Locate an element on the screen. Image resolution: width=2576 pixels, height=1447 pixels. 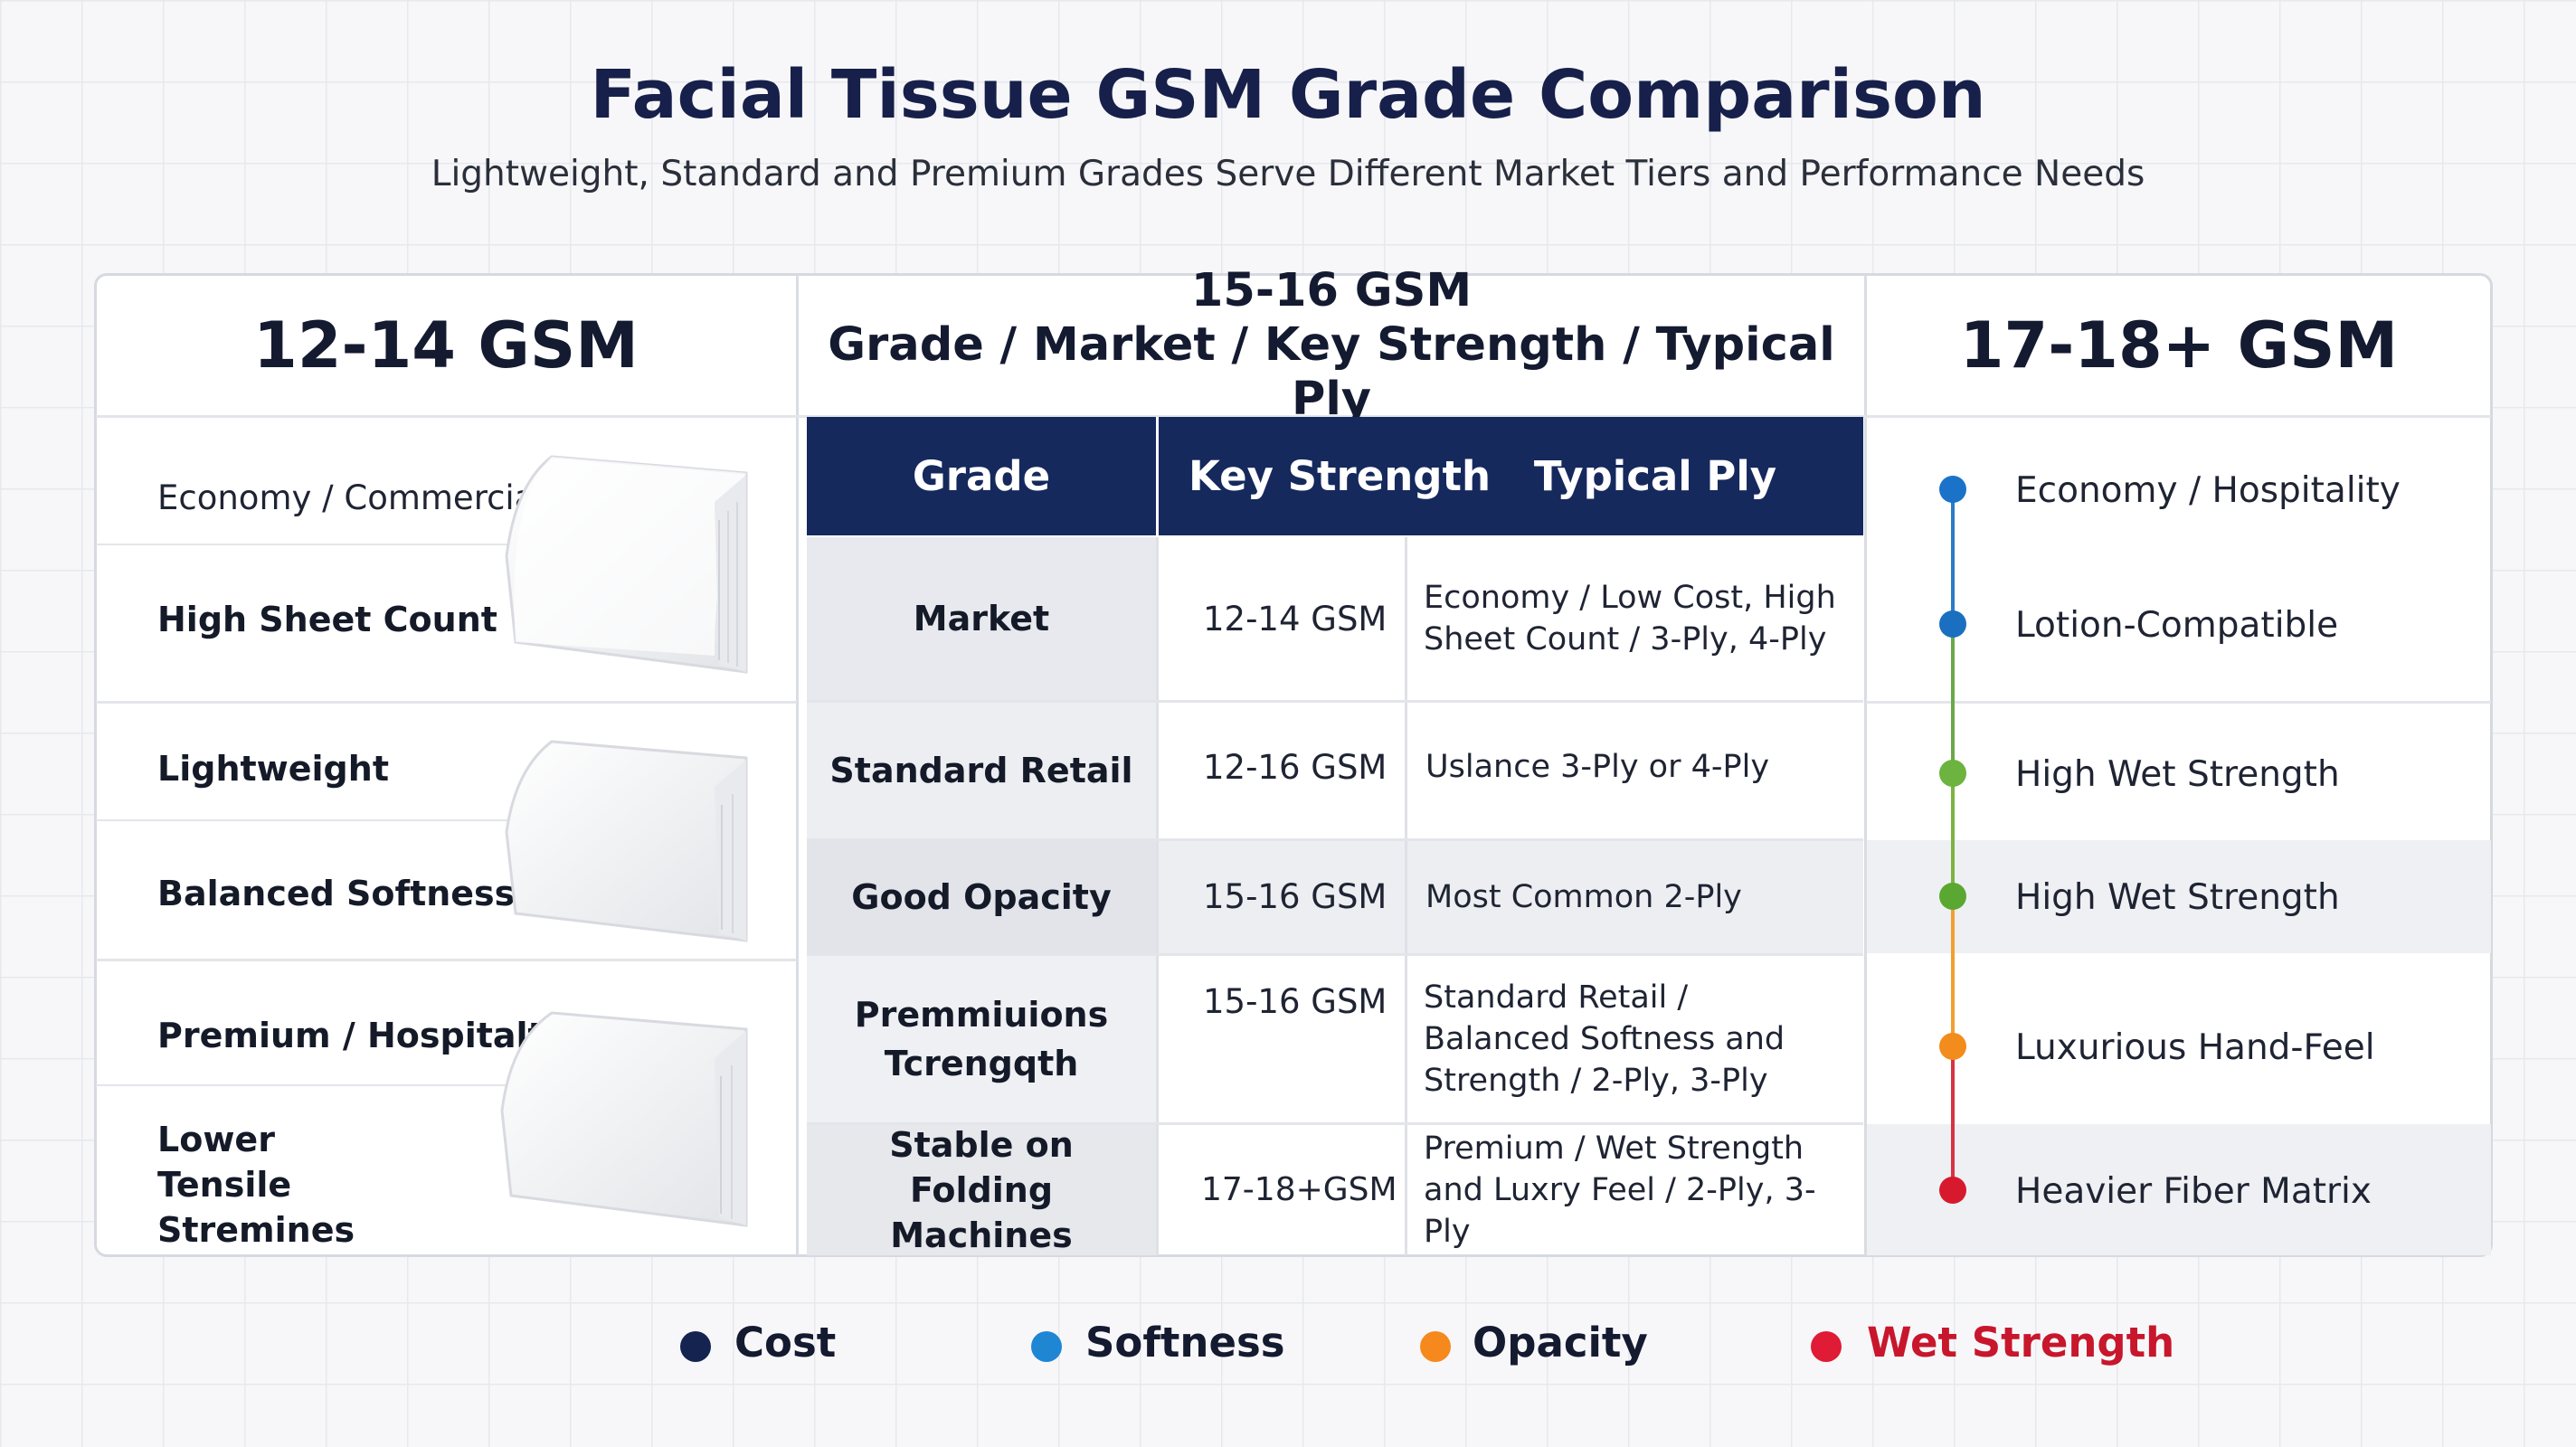
column-header: Typical Ply is located at coordinates (1655, 476).